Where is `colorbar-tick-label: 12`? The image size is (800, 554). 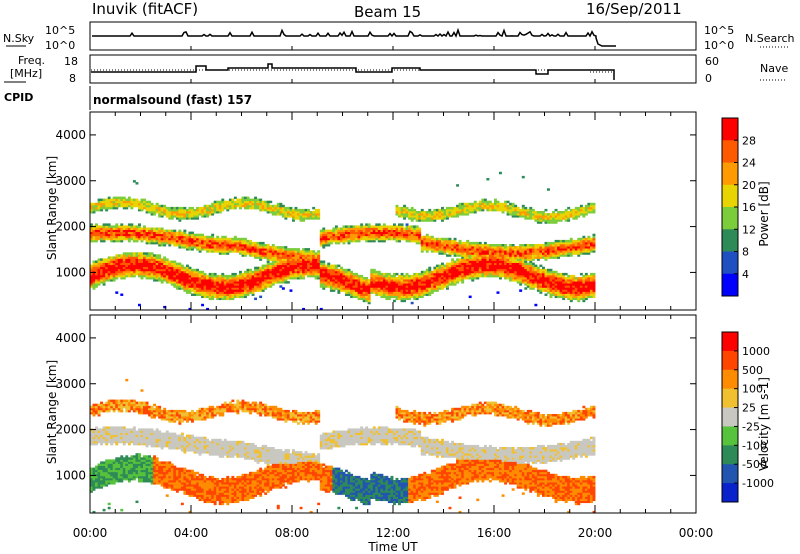 colorbar-tick-label: 12 is located at coordinates (749, 229).